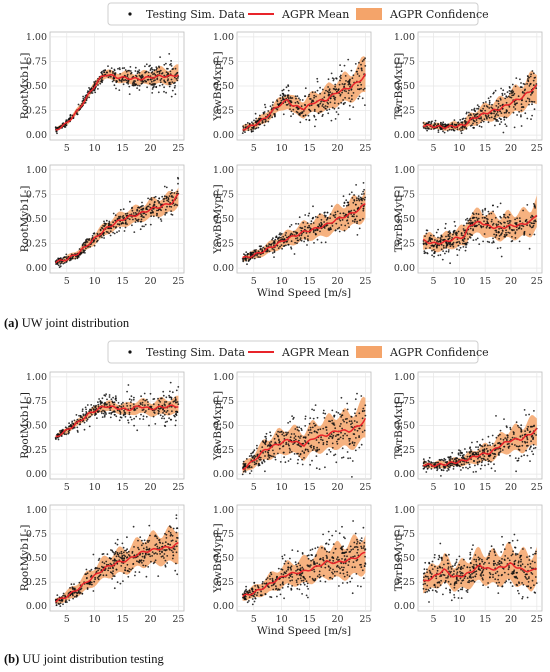  Describe the element at coordinates (337, 487) in the screenshot. I see `x-tick-label: 20` at that location.